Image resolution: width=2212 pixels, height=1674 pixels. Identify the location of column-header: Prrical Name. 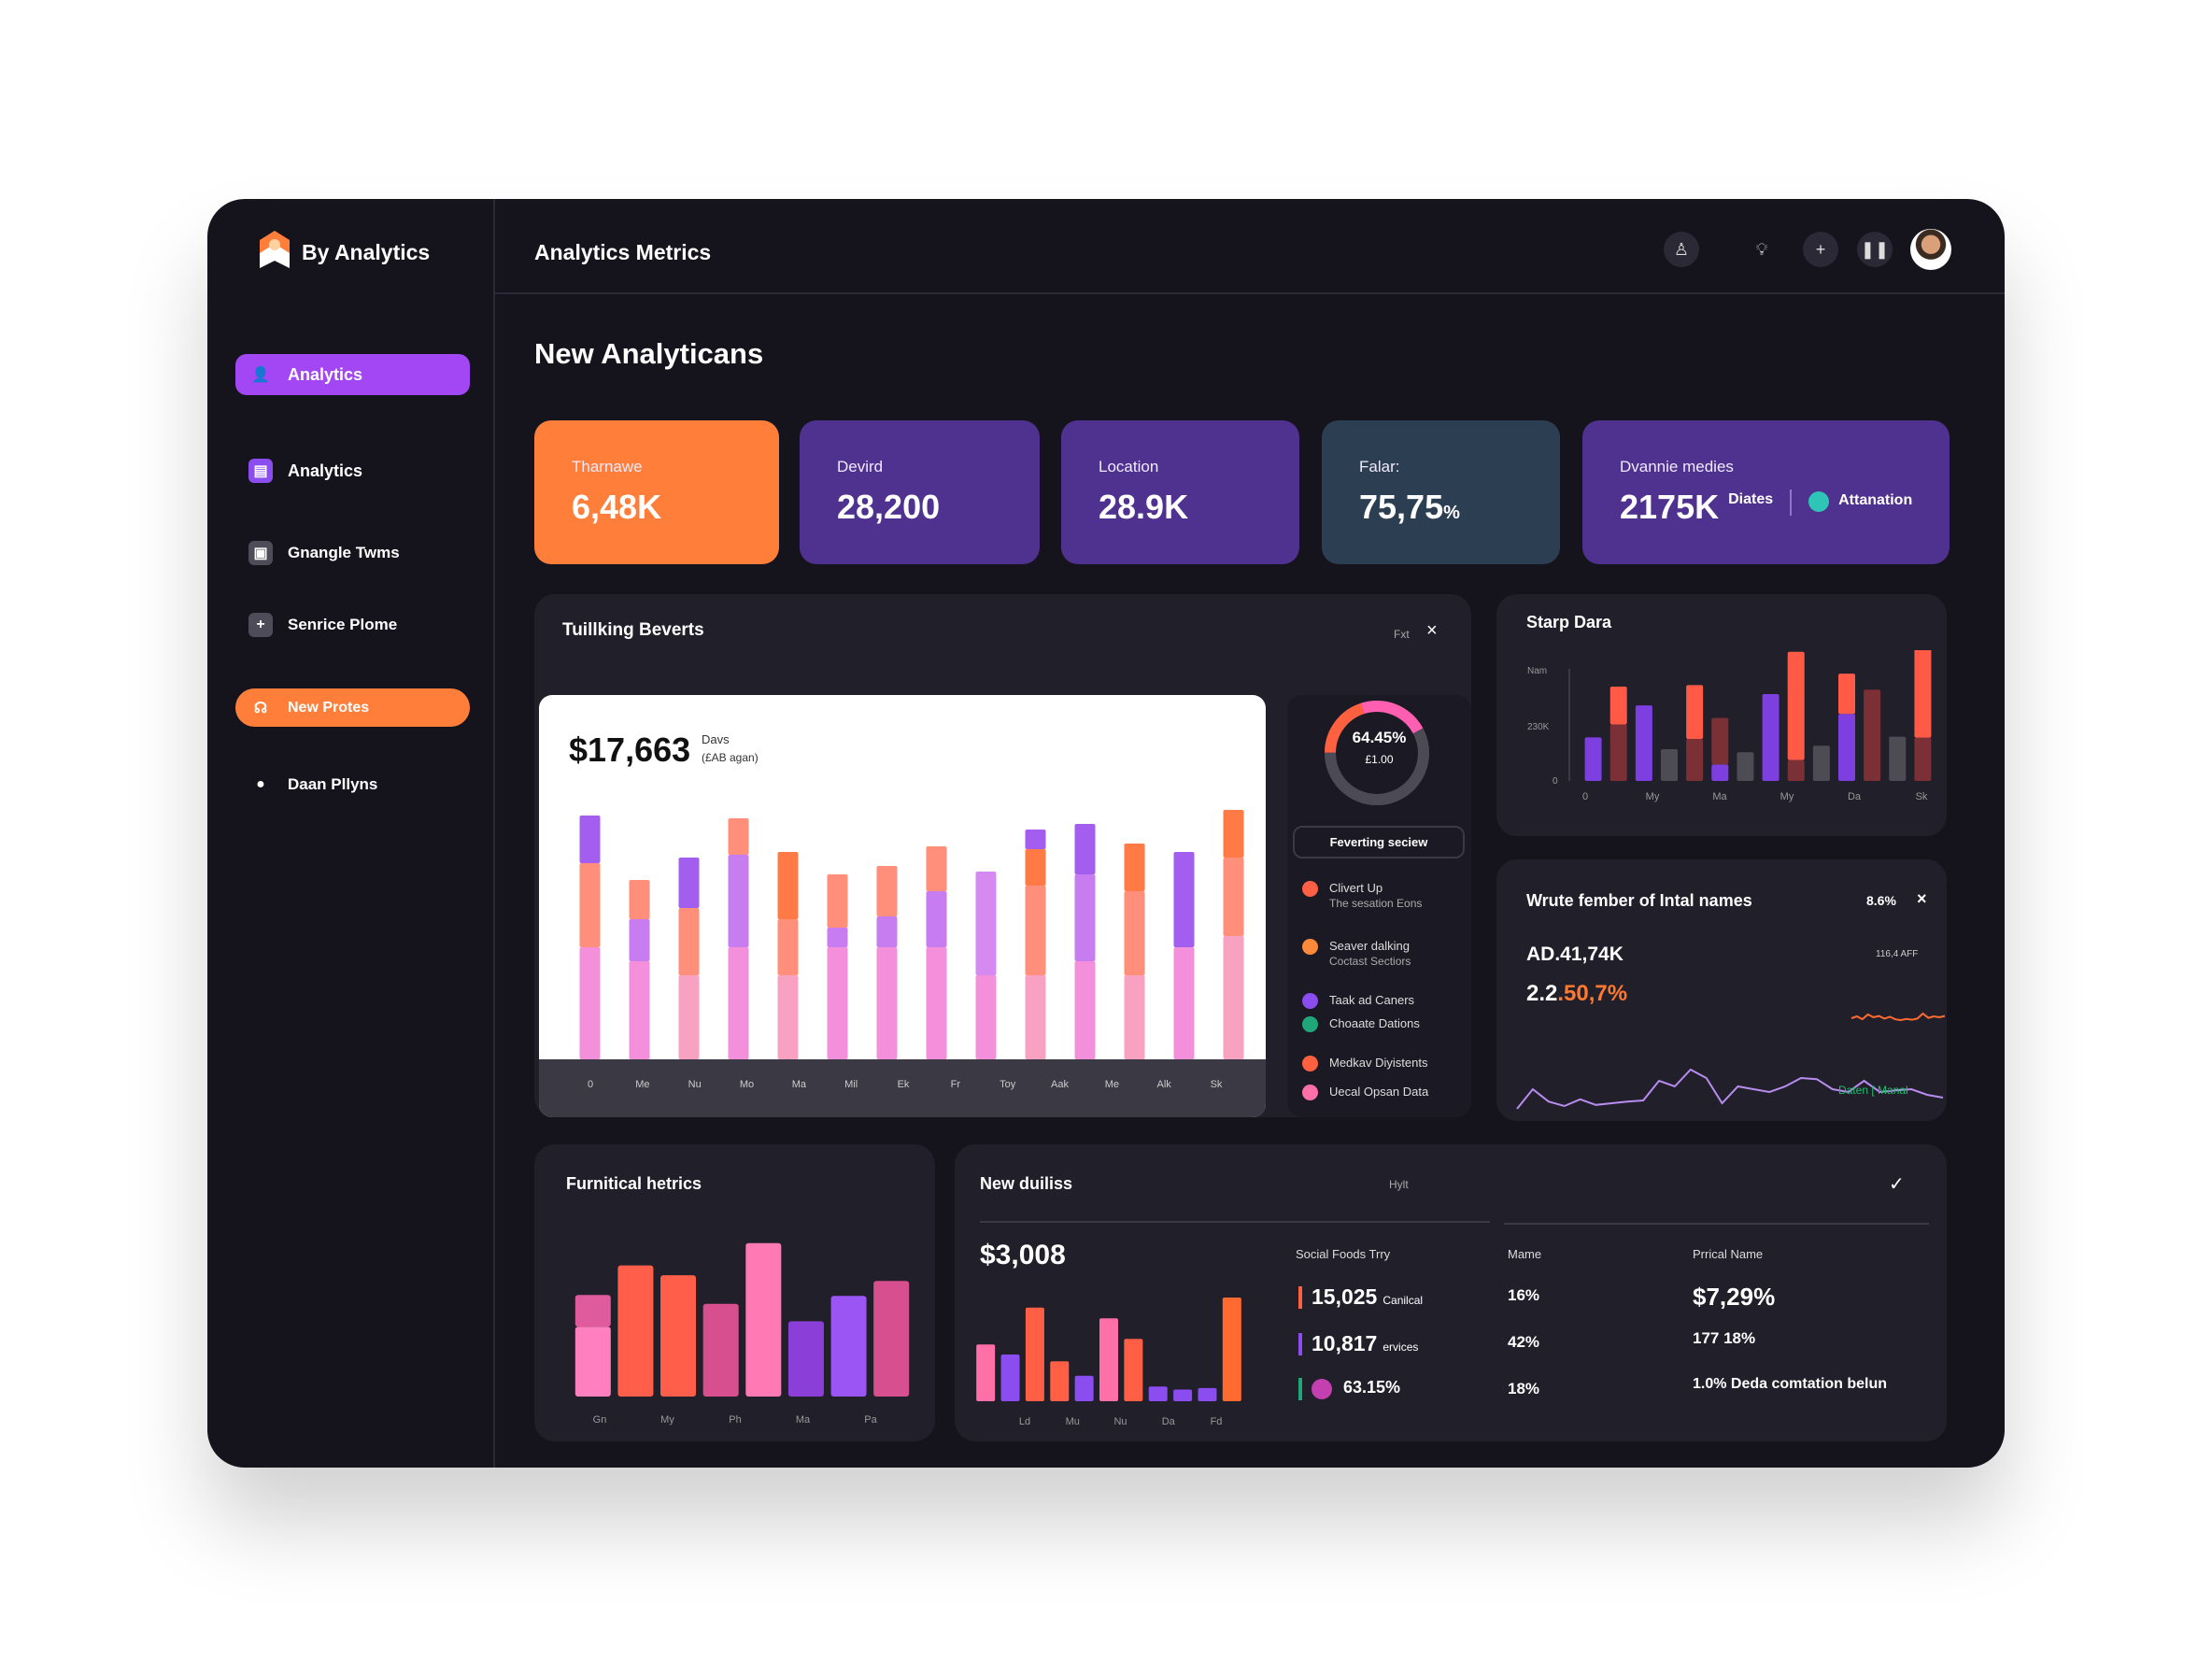
(1729, 1254).